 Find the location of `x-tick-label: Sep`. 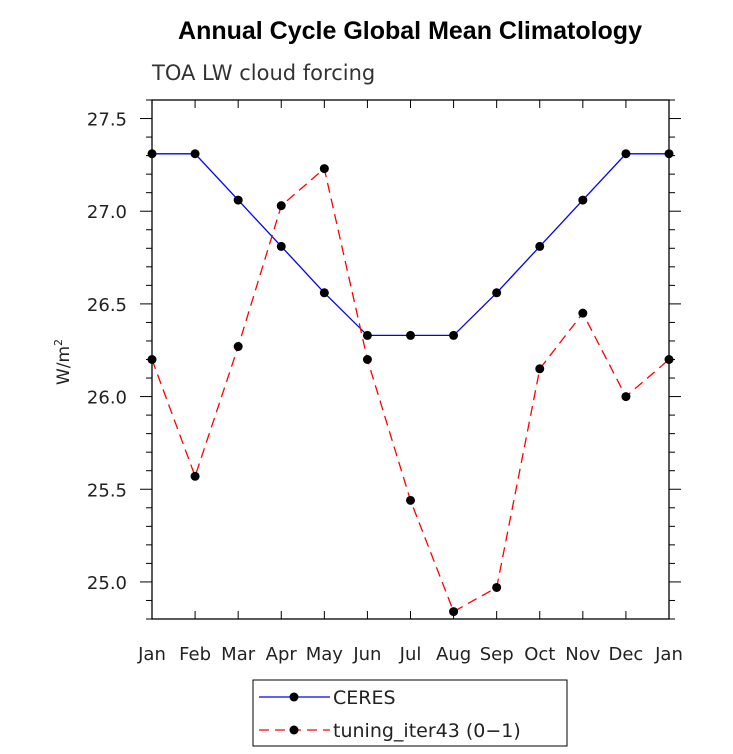

x-tick-label: Sep is located at coordinates (497, 654).